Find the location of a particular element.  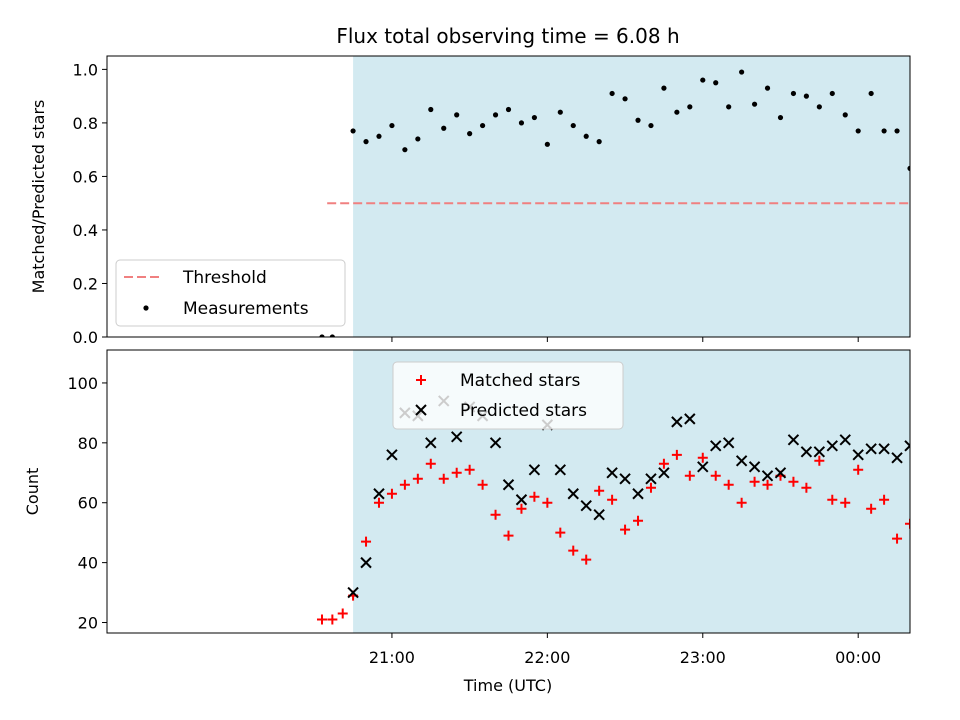

legend-threshold-label: Threshold is located at coordinates (224, 278).